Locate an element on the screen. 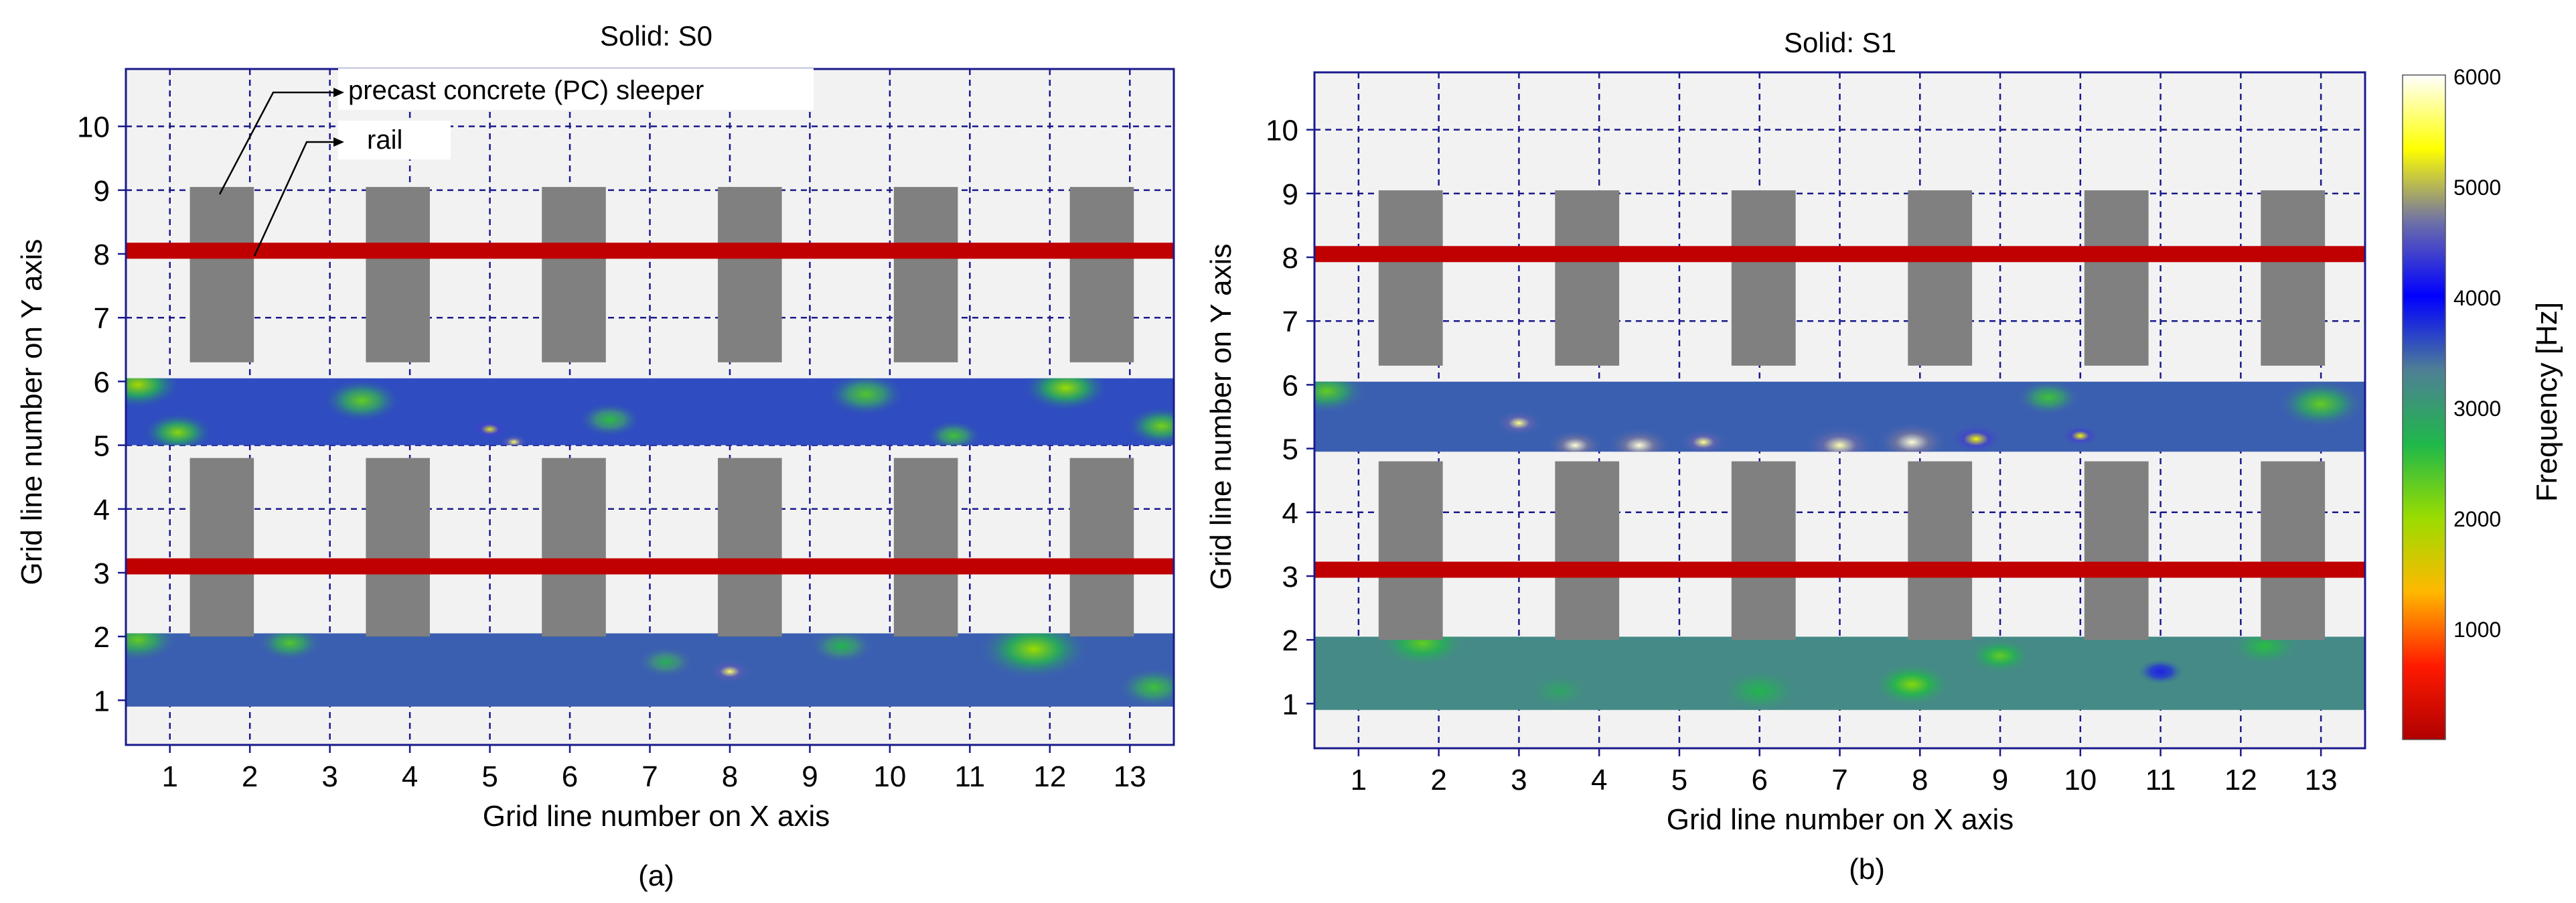 This screenshot has width=2576, height=903. colorbar-gradient is located at coordinates (2424, 407).